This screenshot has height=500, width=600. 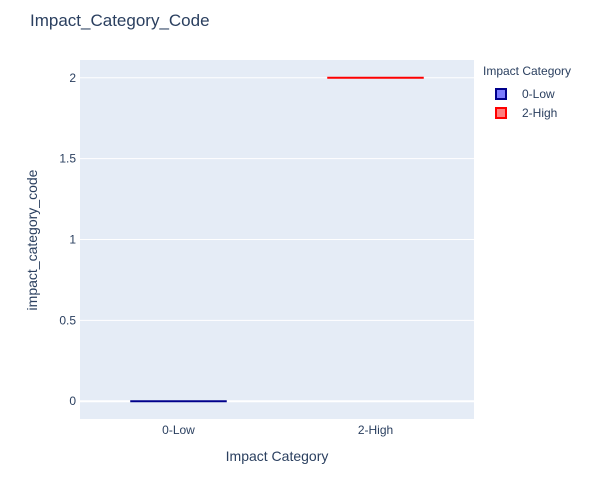 What do you see at coordinates (67, 320) in the screenshot?
I see `y-tick-label: 0.5` at bounding box center [67, 320].